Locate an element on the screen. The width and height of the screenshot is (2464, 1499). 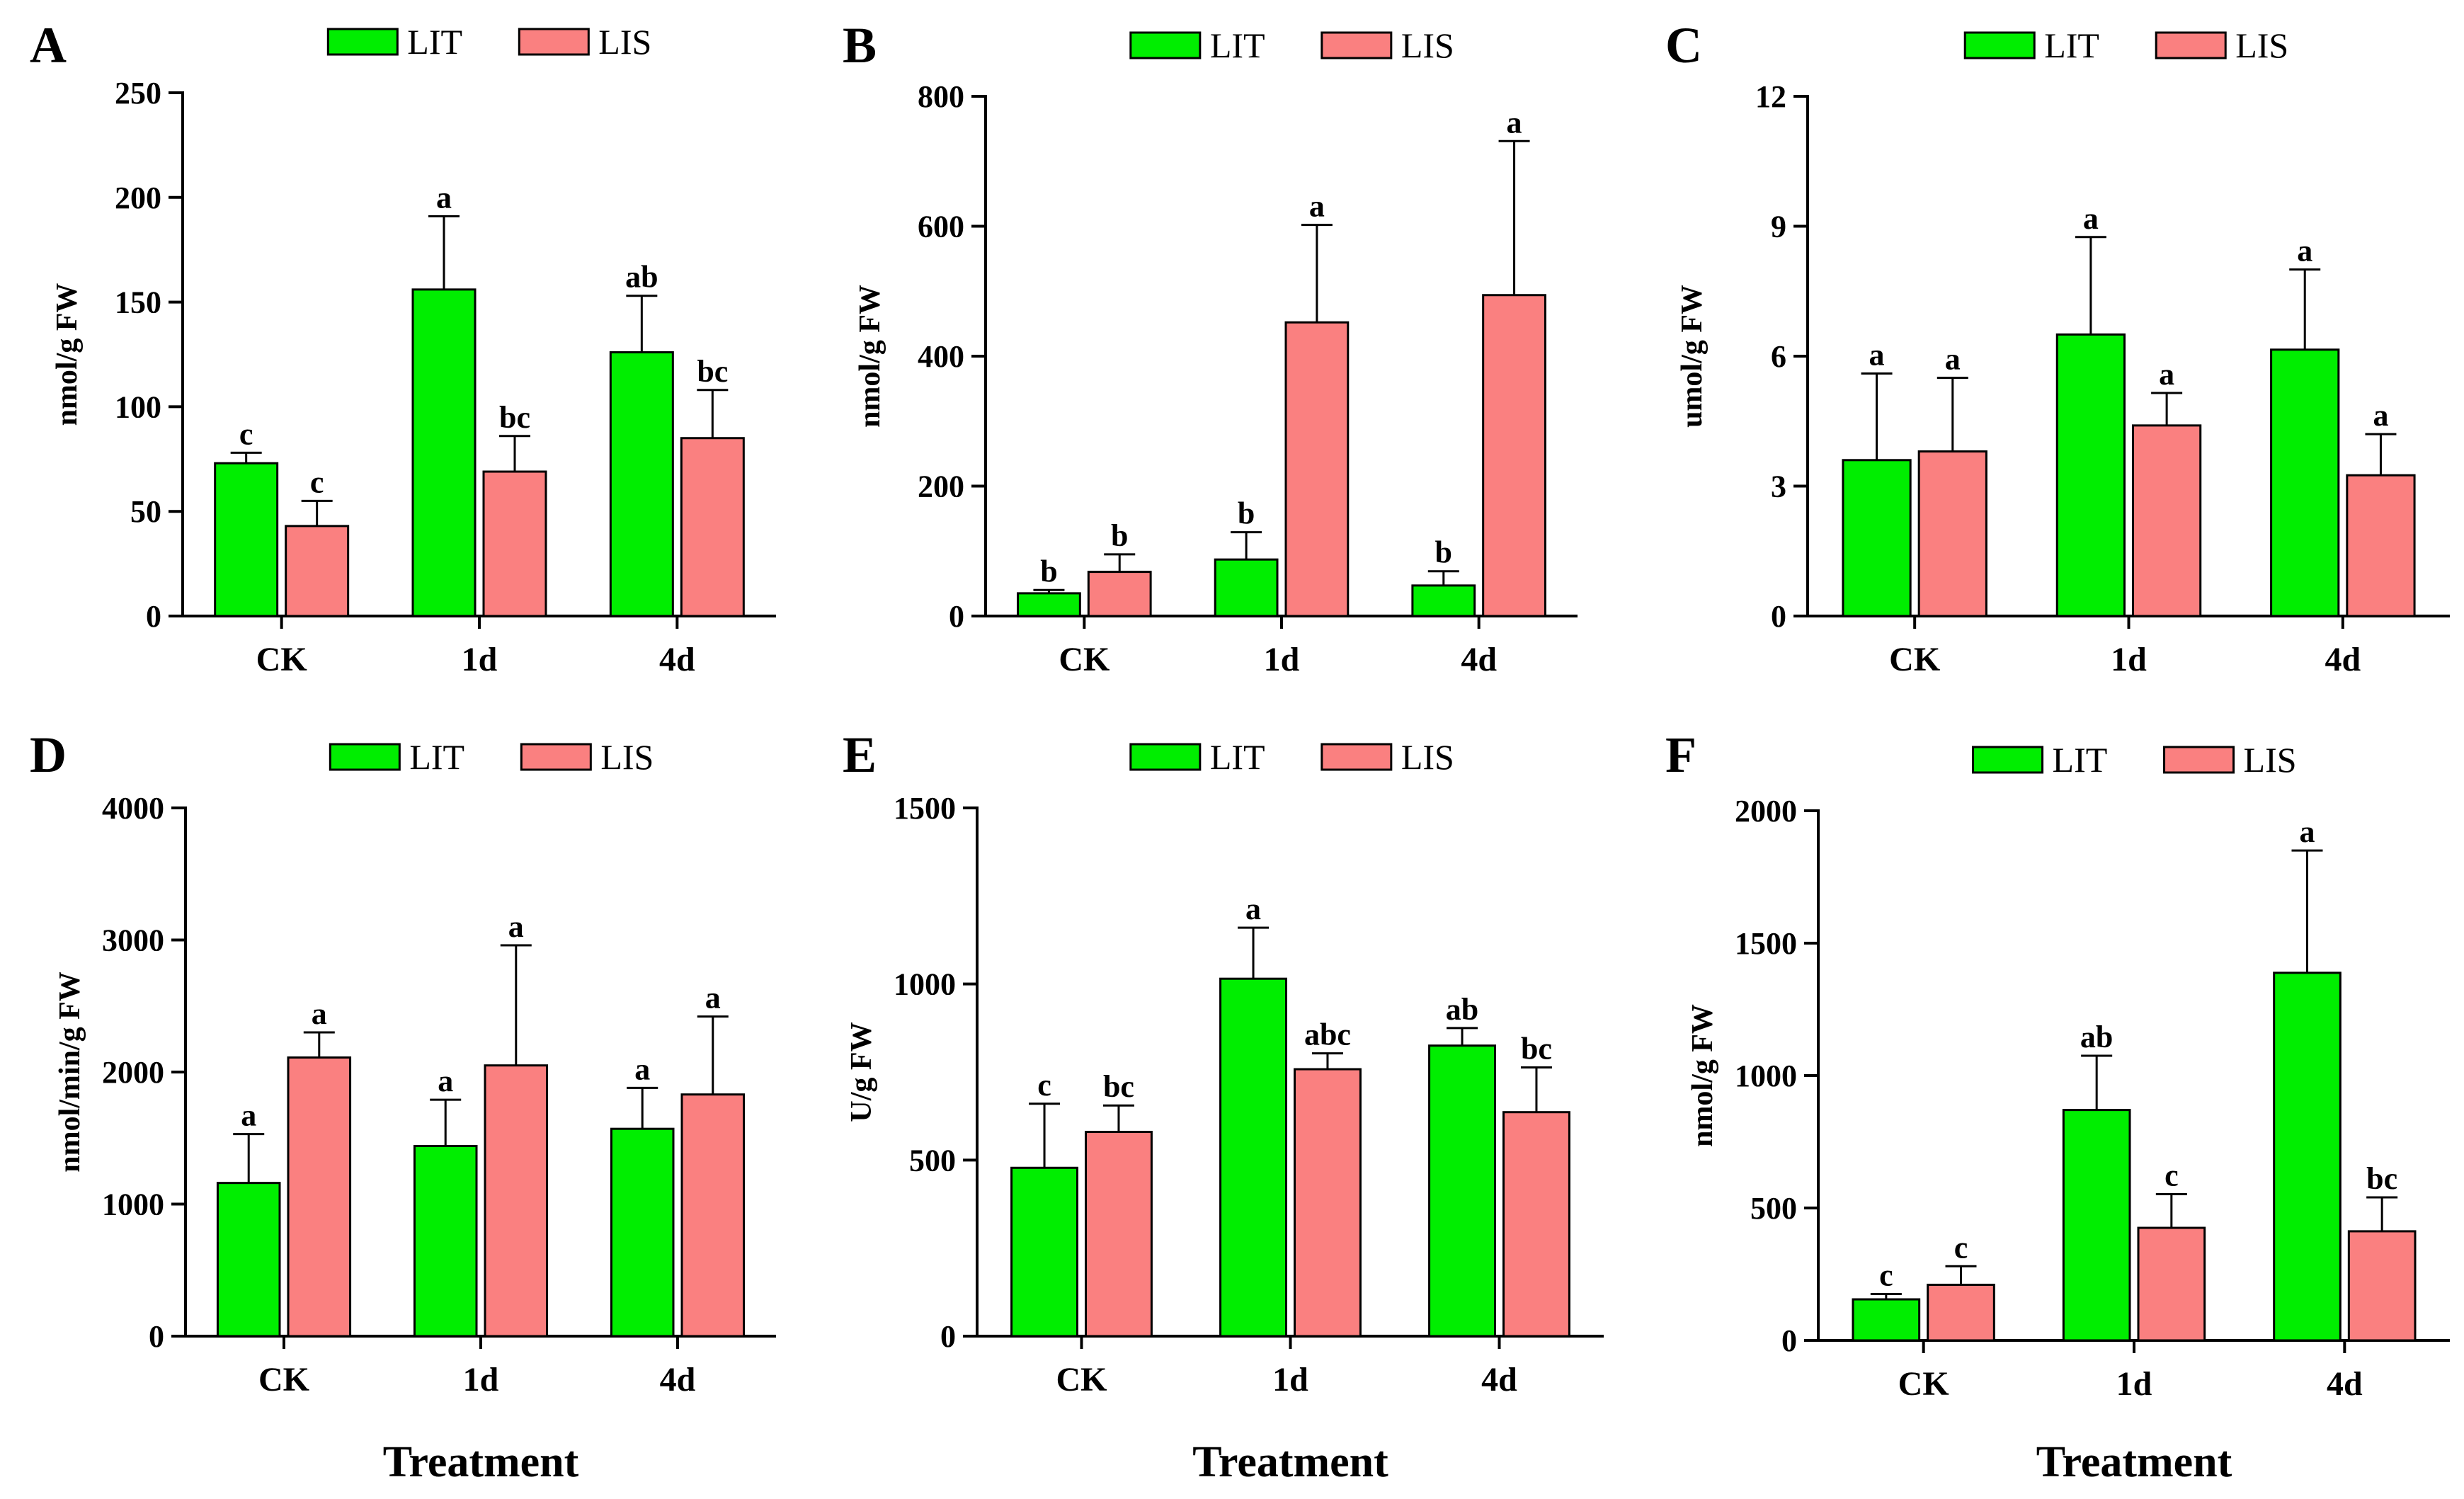
y-tick-label: 250 is located at coordinates (138, 93).